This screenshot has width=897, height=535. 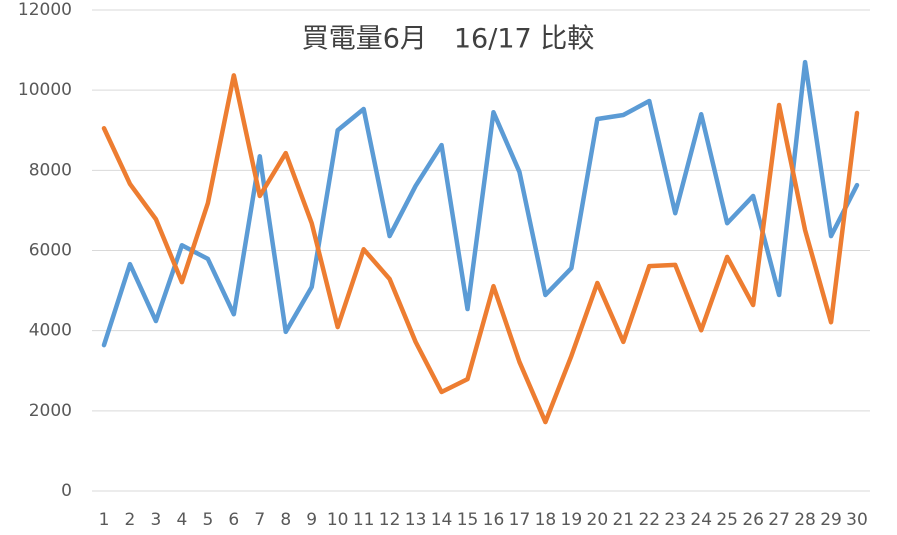 I want to click on x-tick-label: 9, so click(x=311, y=520).